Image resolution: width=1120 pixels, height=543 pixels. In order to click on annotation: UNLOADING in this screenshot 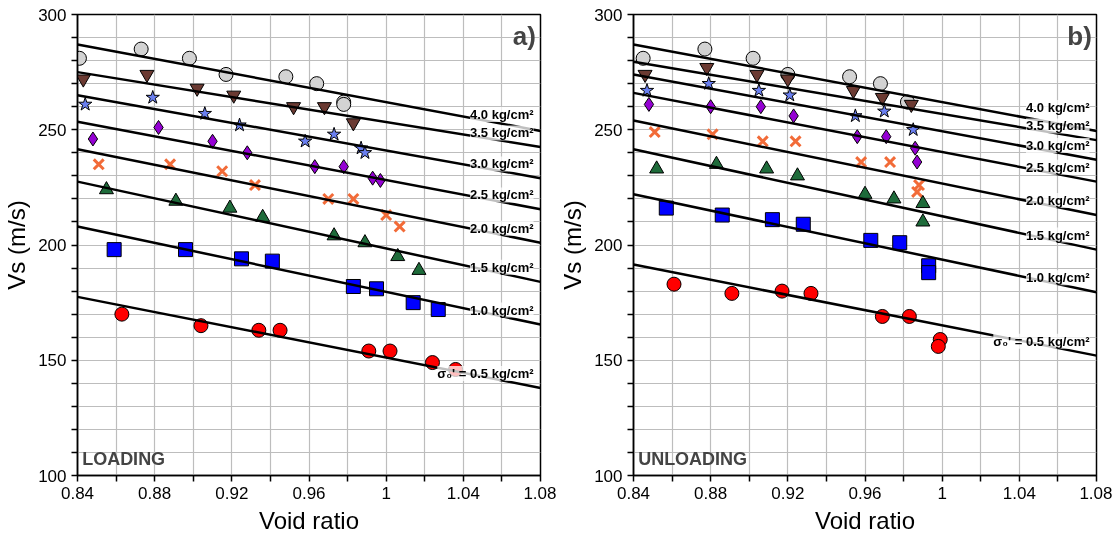, I will do `click(693, 458)`.